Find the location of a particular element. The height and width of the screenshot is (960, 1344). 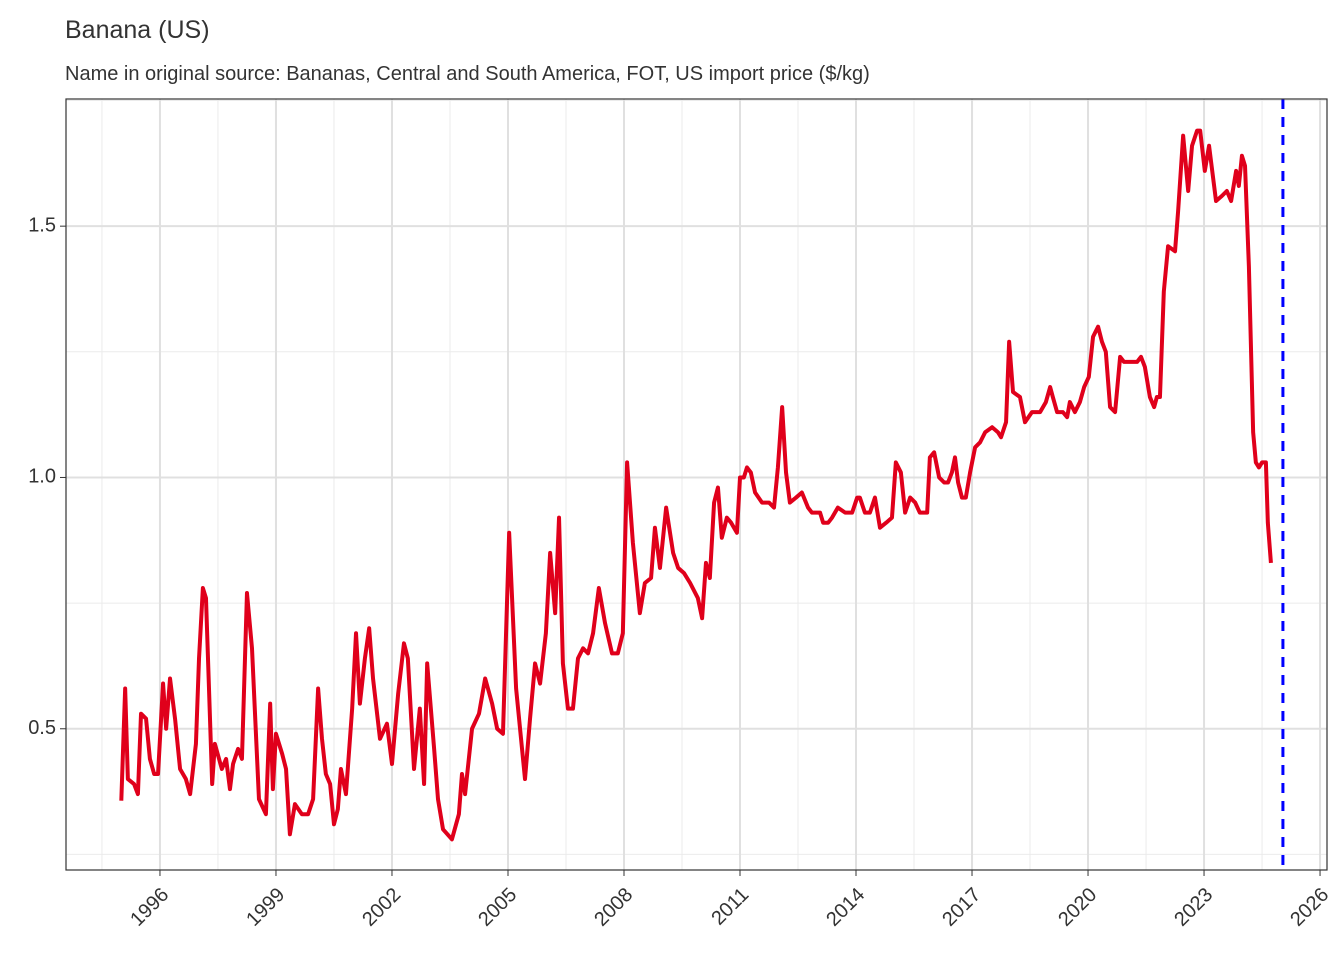

x-tick-label: 2011 is located at coordinates (730, 907).